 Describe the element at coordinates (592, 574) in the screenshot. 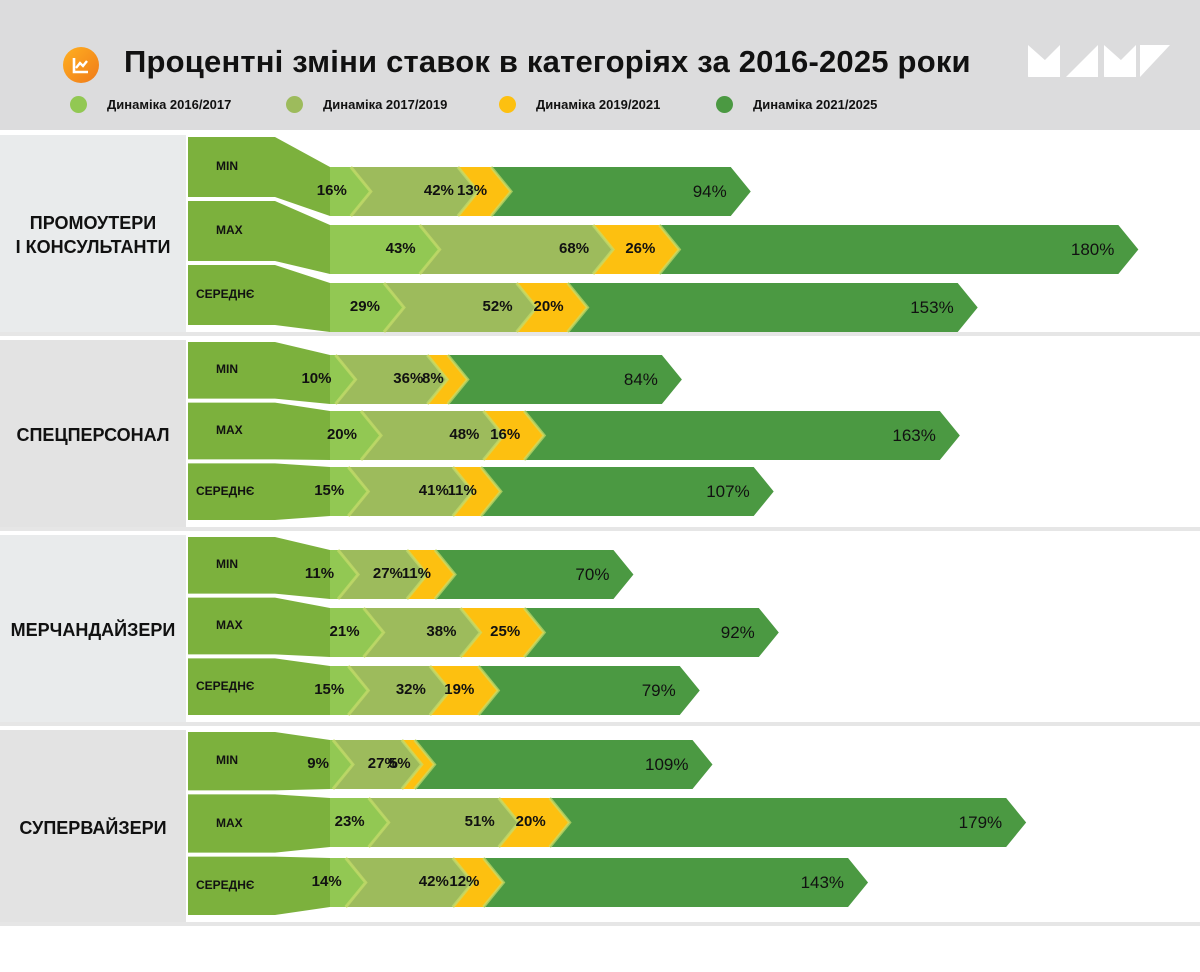

I see `value-label: 70%` at that location.